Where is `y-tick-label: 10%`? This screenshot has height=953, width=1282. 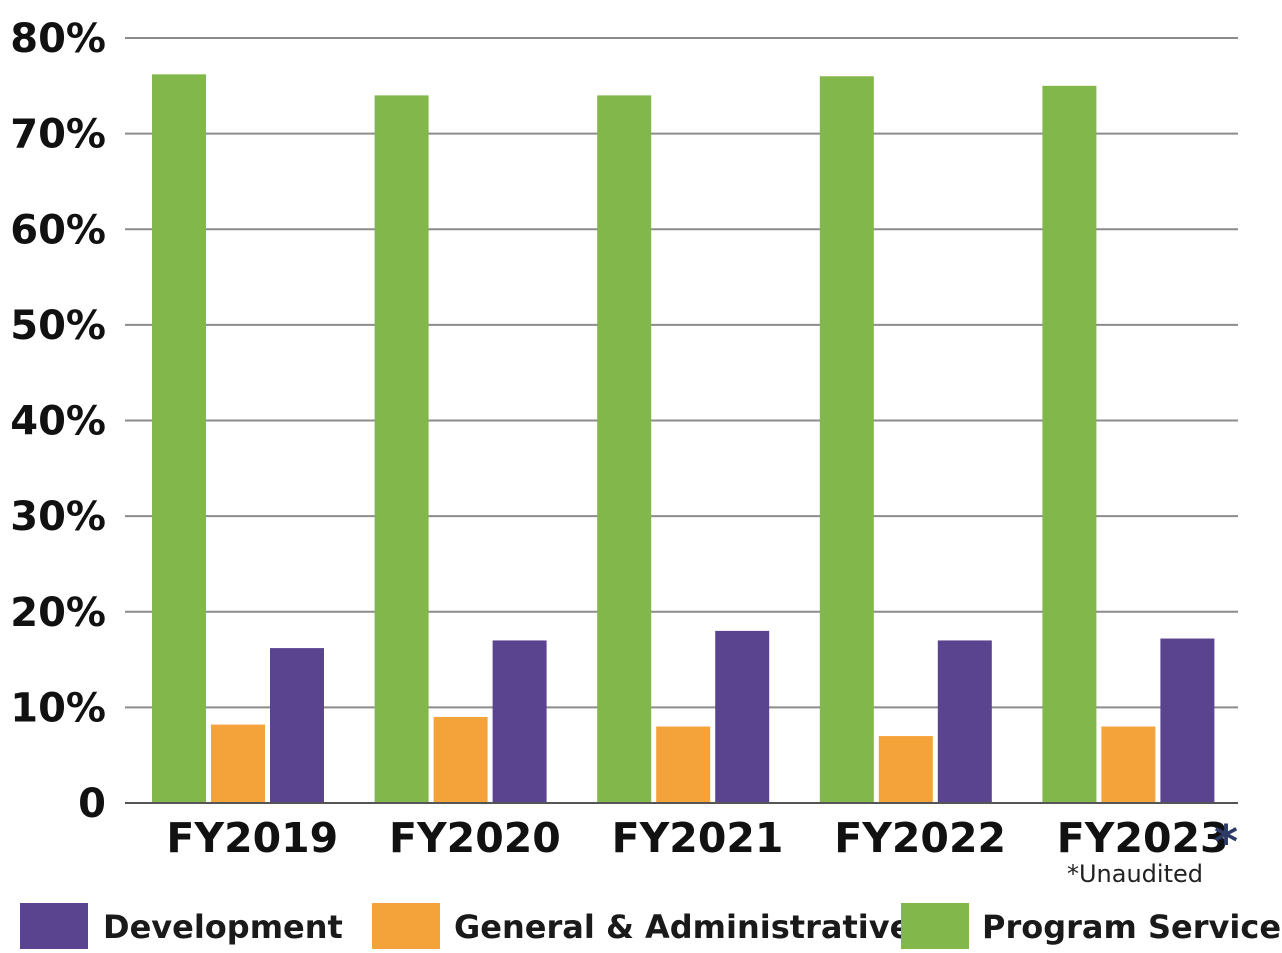 y-tick-label: 10% is located at coordinates (58, 708).